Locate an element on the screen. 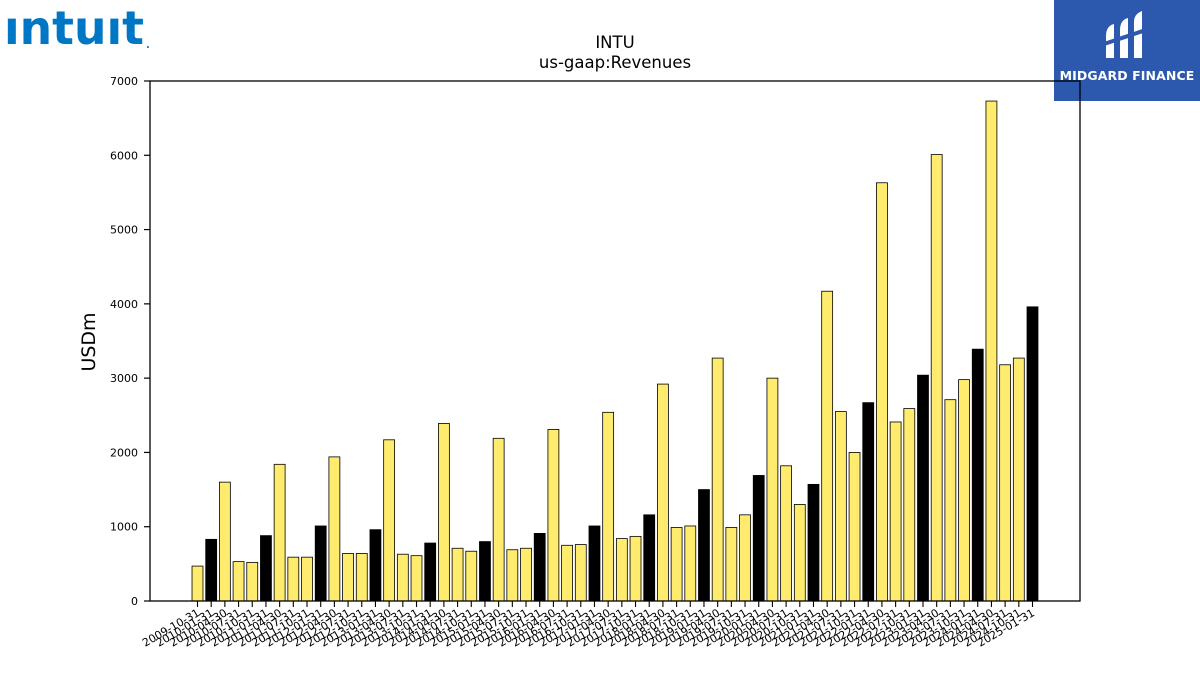  midgard-finance-badge: MIDGARD FINANCE is located at coordinates (1127, 50).